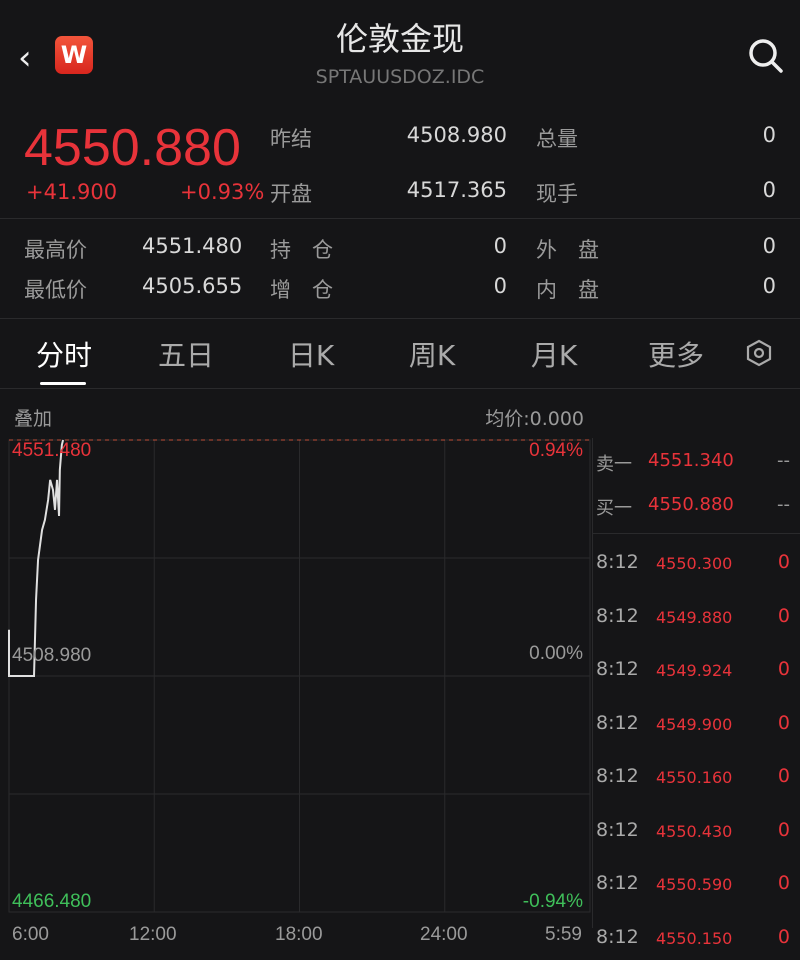  What do you see at coordinates (55, 250) in the screenshot?
I see `high-label: 最高价` at bounding box center [55, 250].